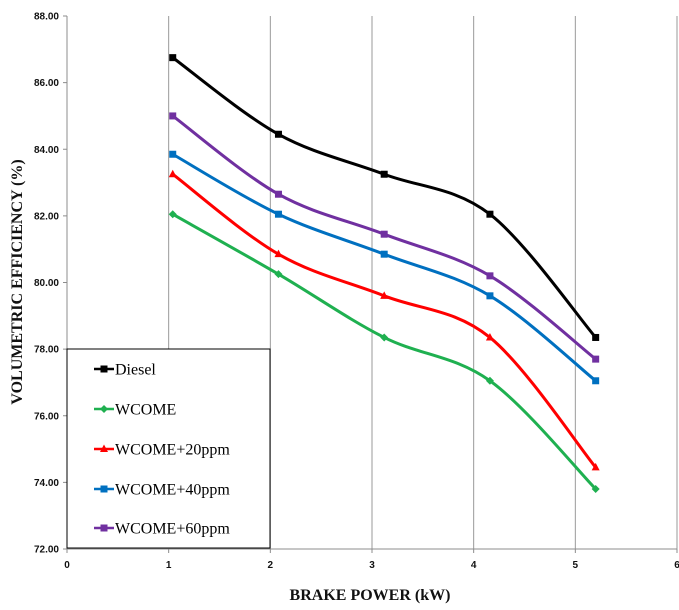 Image resolution: width=679 pixels, height=610 pixels. What do you see at coordinates (67, 565) in the screenshot?
I see `x-tick-label: 0` at bounding box center [67, 565].